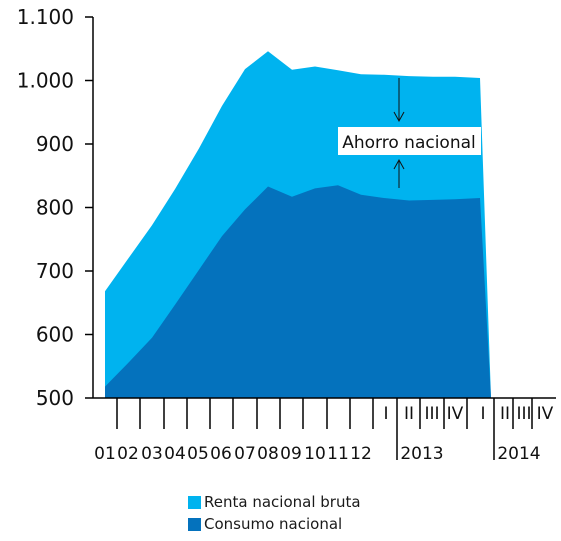 The image size is (561, 541). Describe the element at coordinates (152, 454) in the screenshot. I see `x-label-year: 03` at that location.